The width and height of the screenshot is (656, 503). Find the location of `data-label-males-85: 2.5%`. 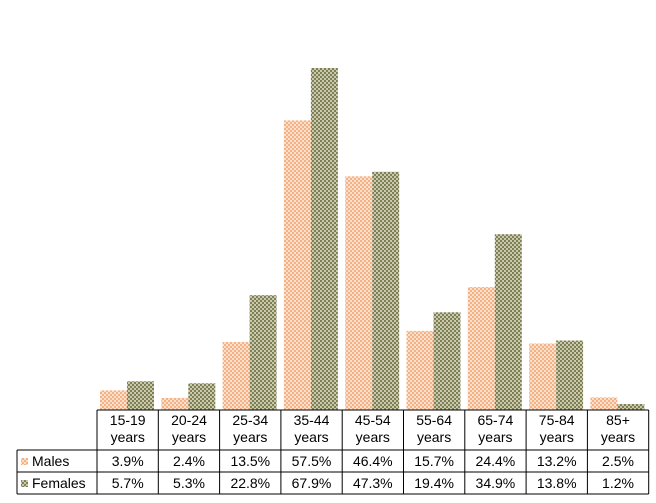

data-label-males-85: 2.5% is located at coordinates (618, 461).